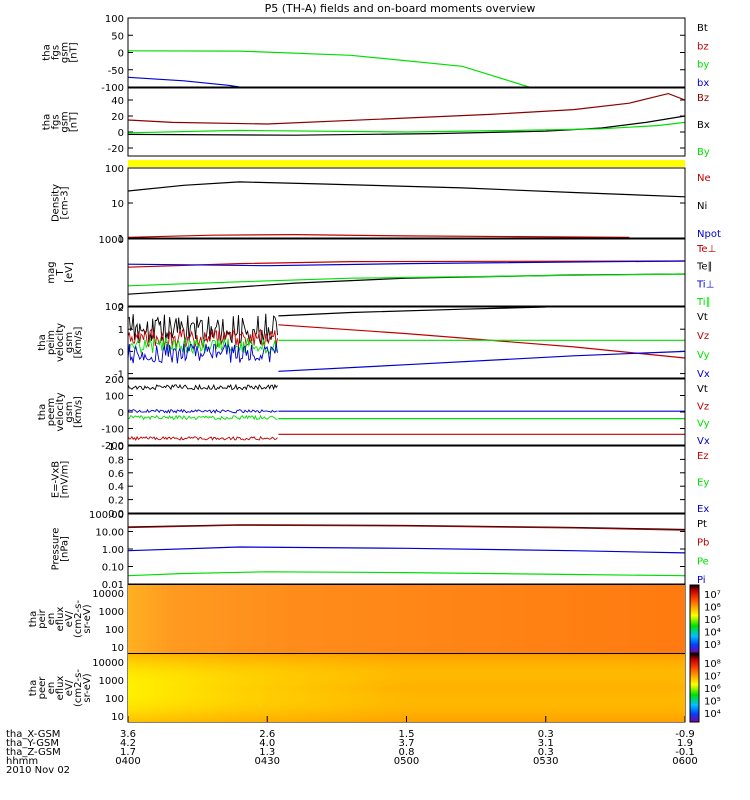  What do you see at coordinates (38, 770) in the screenshot?
I see `xaxis-row-label: 2010 Nov 02` at bounding box center [38, 770].